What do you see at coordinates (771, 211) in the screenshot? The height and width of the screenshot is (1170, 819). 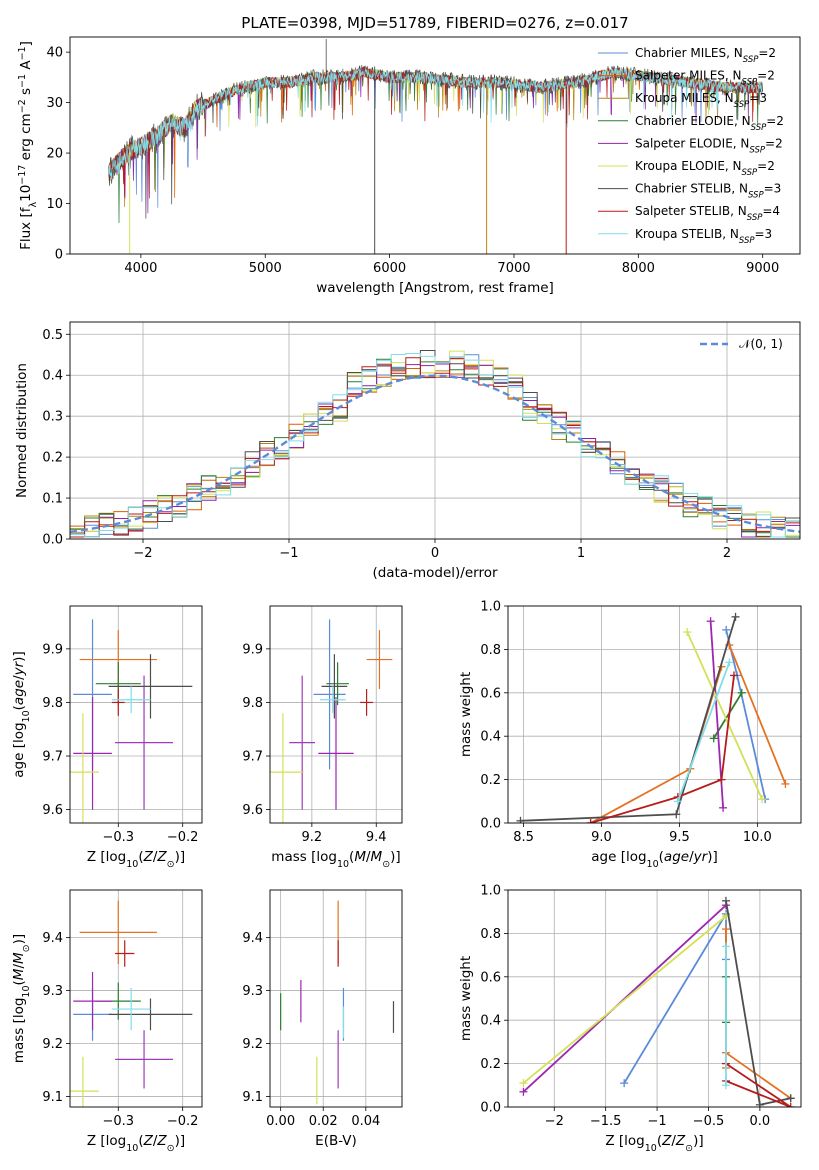 I see `legend-text: =4` at bounding box center [771, 211].